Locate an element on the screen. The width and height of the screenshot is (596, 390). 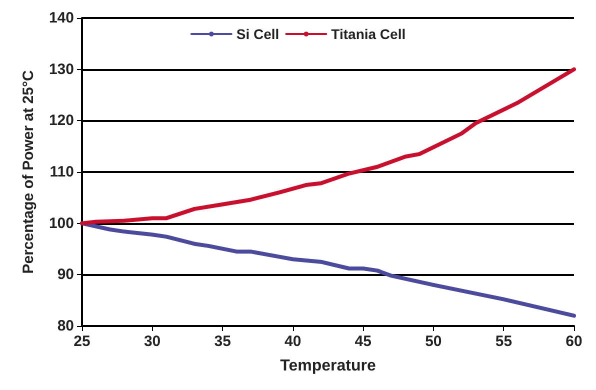
x-tick-label: 35 is located at coordinates (222, 341).